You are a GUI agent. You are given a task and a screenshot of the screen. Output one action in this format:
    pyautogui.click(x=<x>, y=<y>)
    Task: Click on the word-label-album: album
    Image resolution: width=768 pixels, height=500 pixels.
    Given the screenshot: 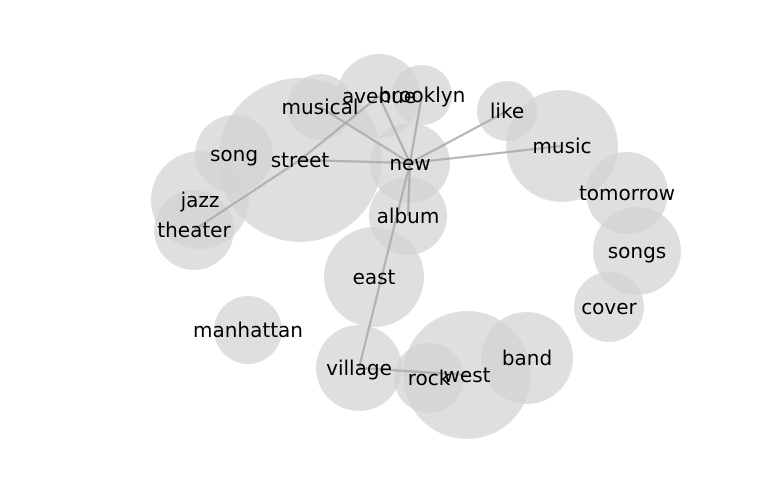 What is the action you would take?
    pyautogui.click(x=408, y=216)
    